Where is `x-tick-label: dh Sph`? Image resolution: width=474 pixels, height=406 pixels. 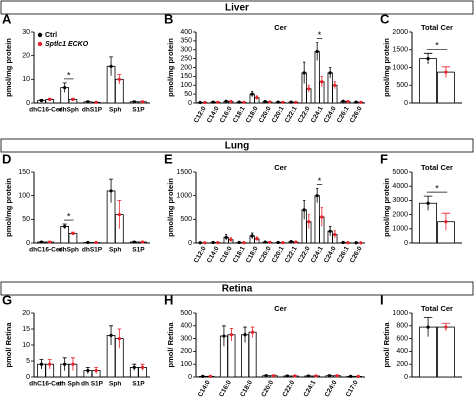 x-tick-label: dh Sph is located at coordinates (69, 384).